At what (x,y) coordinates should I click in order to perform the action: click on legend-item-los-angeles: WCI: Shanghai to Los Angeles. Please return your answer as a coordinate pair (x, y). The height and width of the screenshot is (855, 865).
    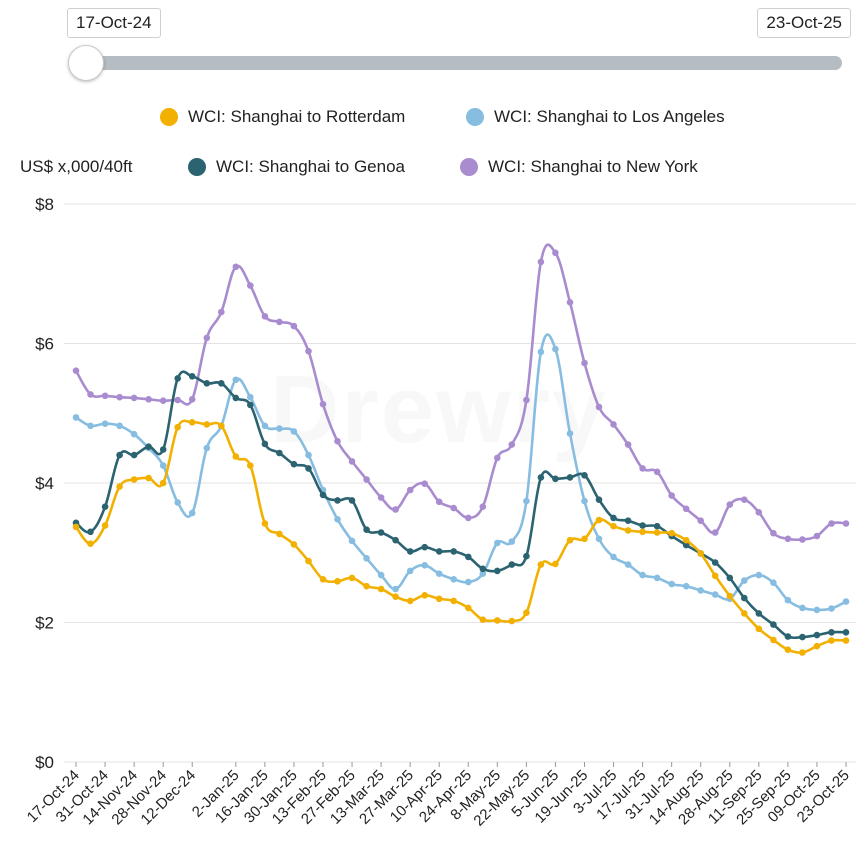
    Looking at the image, I should click on (595, 117).